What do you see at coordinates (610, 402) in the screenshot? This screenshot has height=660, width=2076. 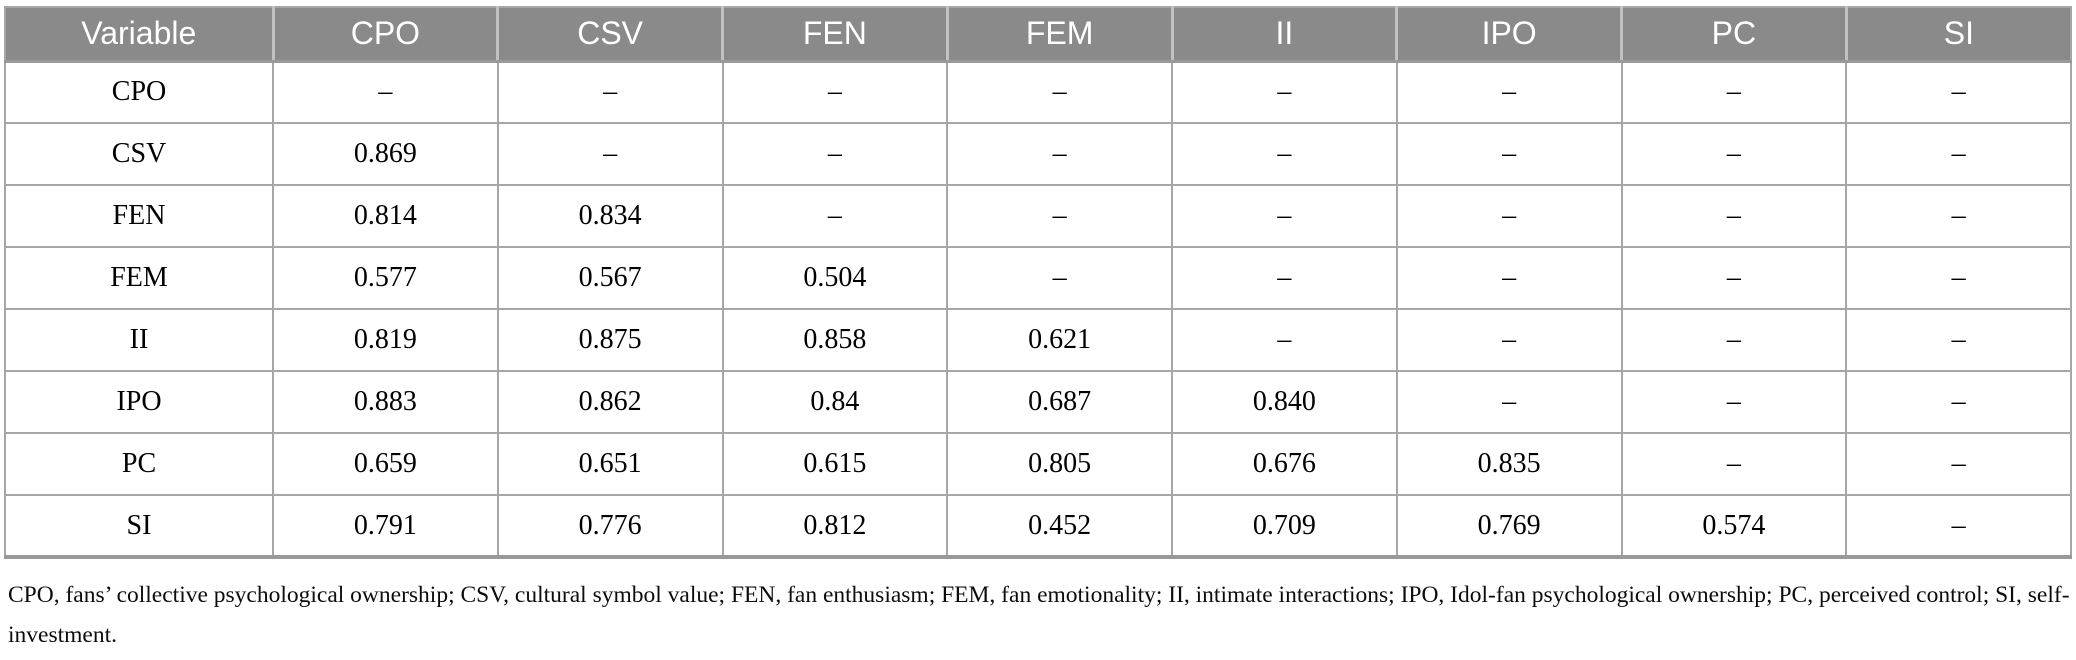 I see `cell-value: 0.862` at bounding box center [610, 402].